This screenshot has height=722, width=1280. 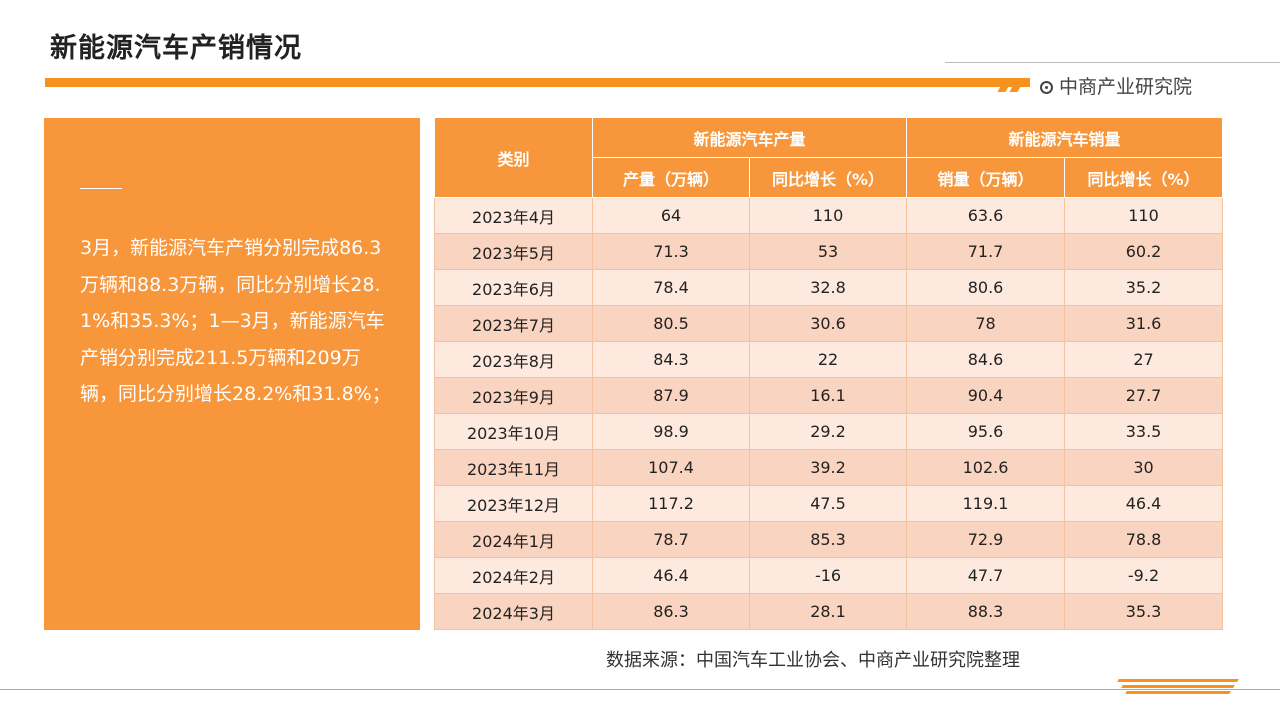 What do you see at coordinates (749, 137) in the screenshot?
I see `header-production-group: 新能源汽车产量` at bounding box center [749, 137].